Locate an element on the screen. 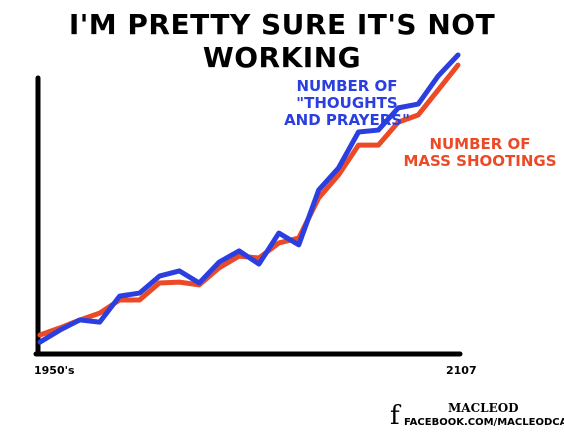 The height and width of the screenshot is (433, 564). series-label: NUMBER OF "THOUGHTS AND PRAYERS" is located at coordinates (347, 103).